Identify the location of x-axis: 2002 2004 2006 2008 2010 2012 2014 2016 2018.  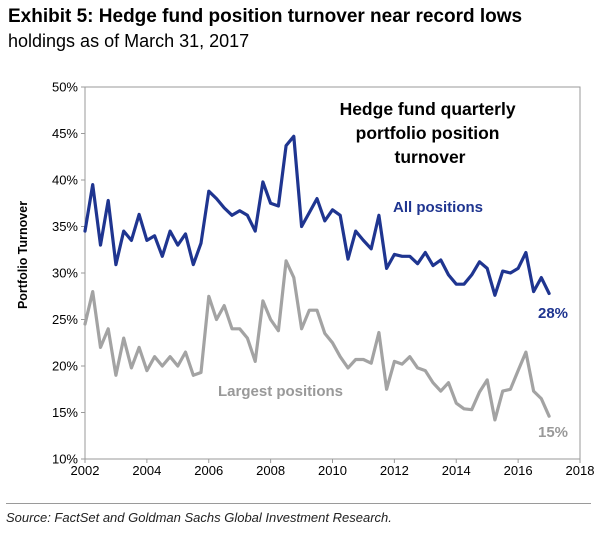
(333, 468).